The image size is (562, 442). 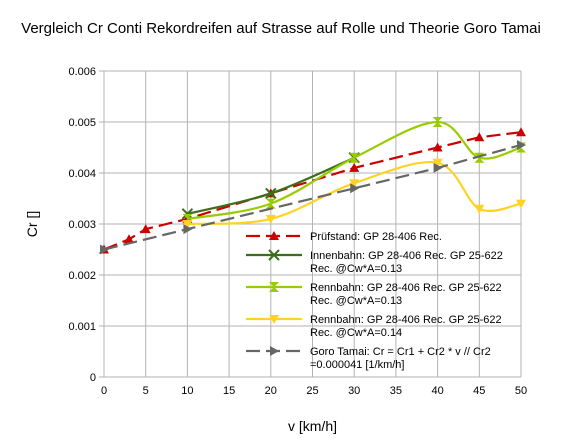 I want to click on series-line, so click(x=354, y=170).